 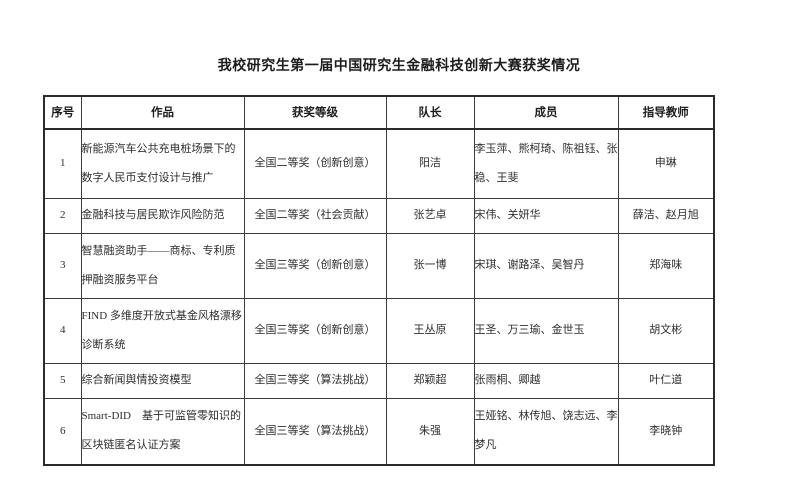 I want to click on cell-work: 综合新闻舆情投资模型, so click(x=162, y=380).